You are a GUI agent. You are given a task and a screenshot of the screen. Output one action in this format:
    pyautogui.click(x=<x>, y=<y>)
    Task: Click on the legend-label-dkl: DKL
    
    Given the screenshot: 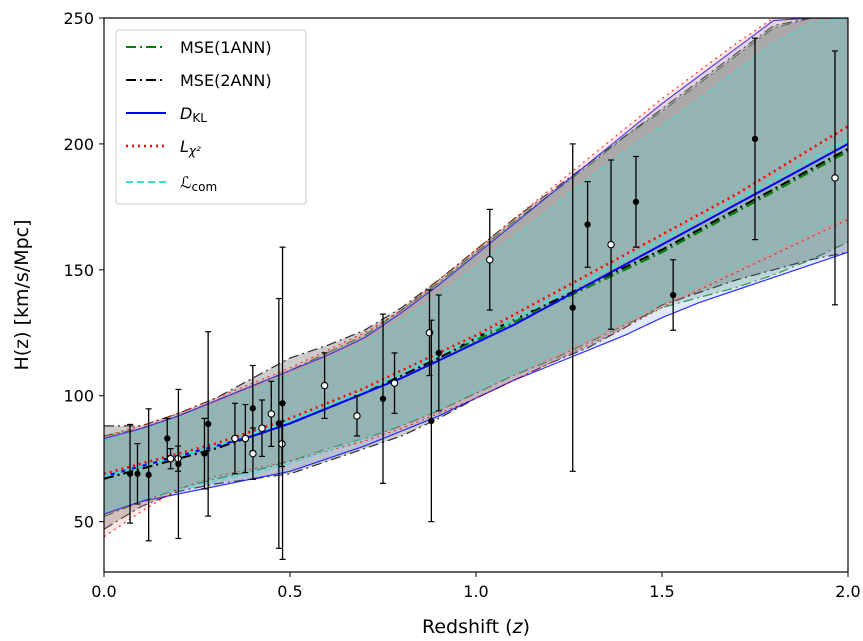 What is the action you would take?
    pyautogui.click(x=193, y=114)
    